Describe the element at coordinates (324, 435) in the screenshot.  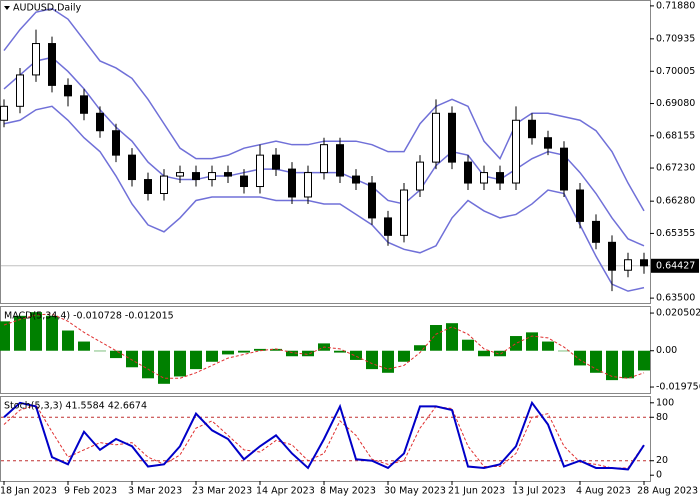
I see `stoch-main-line` at that location.